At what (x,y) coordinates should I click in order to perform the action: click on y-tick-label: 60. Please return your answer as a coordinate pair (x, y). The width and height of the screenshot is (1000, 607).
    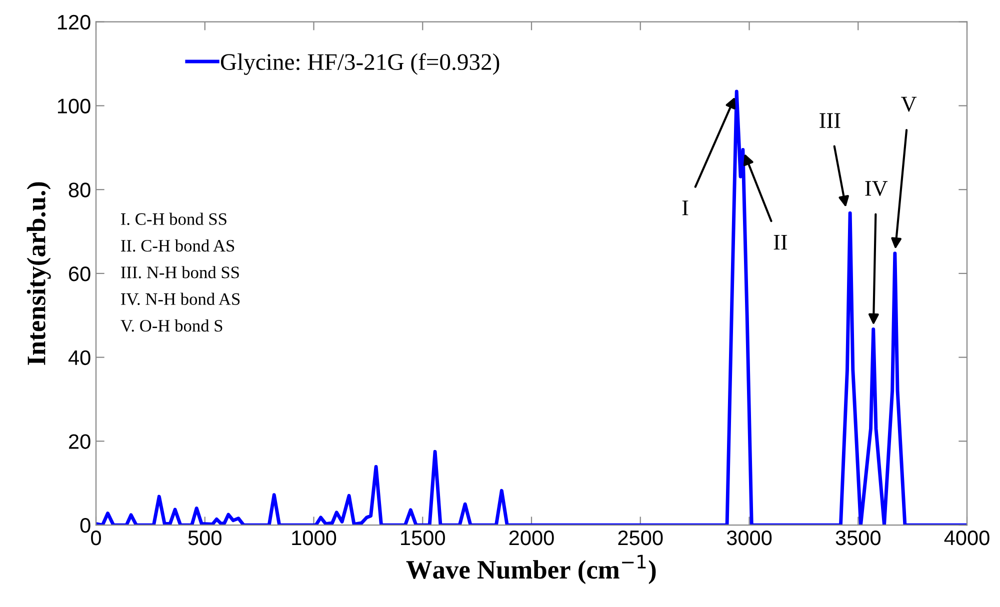
    Looking at the image, I should click on (79, 274).